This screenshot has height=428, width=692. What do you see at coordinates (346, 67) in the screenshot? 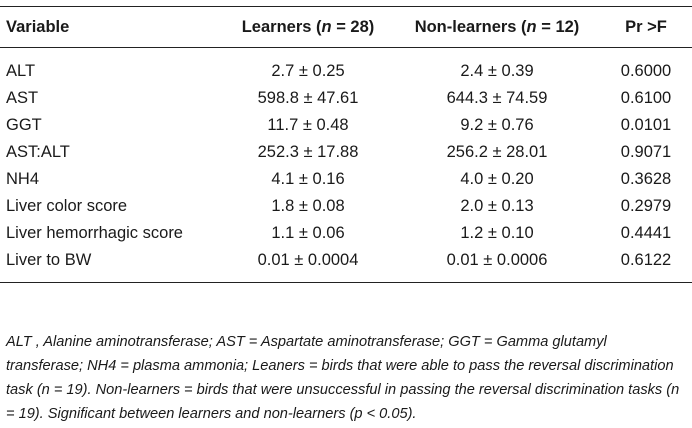
I see `table-row: ALT 2.7 ± 0.25 2.4 ± 0.39 0.6000` at bounding box center [346, 67].